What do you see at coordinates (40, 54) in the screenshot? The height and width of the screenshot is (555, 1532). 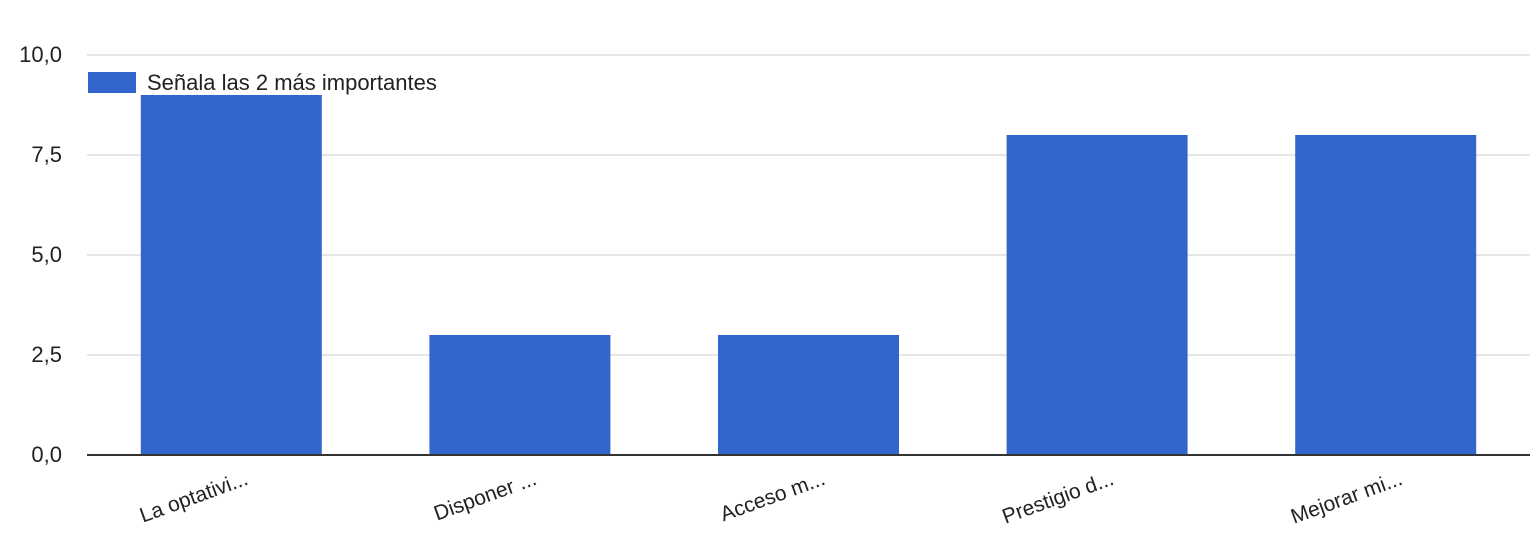 I see `y-tick-label: 10,0` at bounding box center [40, 54].